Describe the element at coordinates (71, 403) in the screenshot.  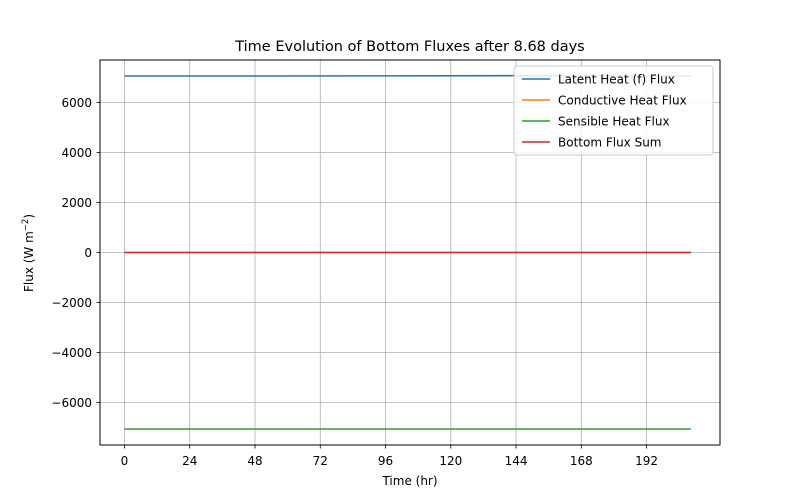
I see `y-tick-label: −6000` at that location.